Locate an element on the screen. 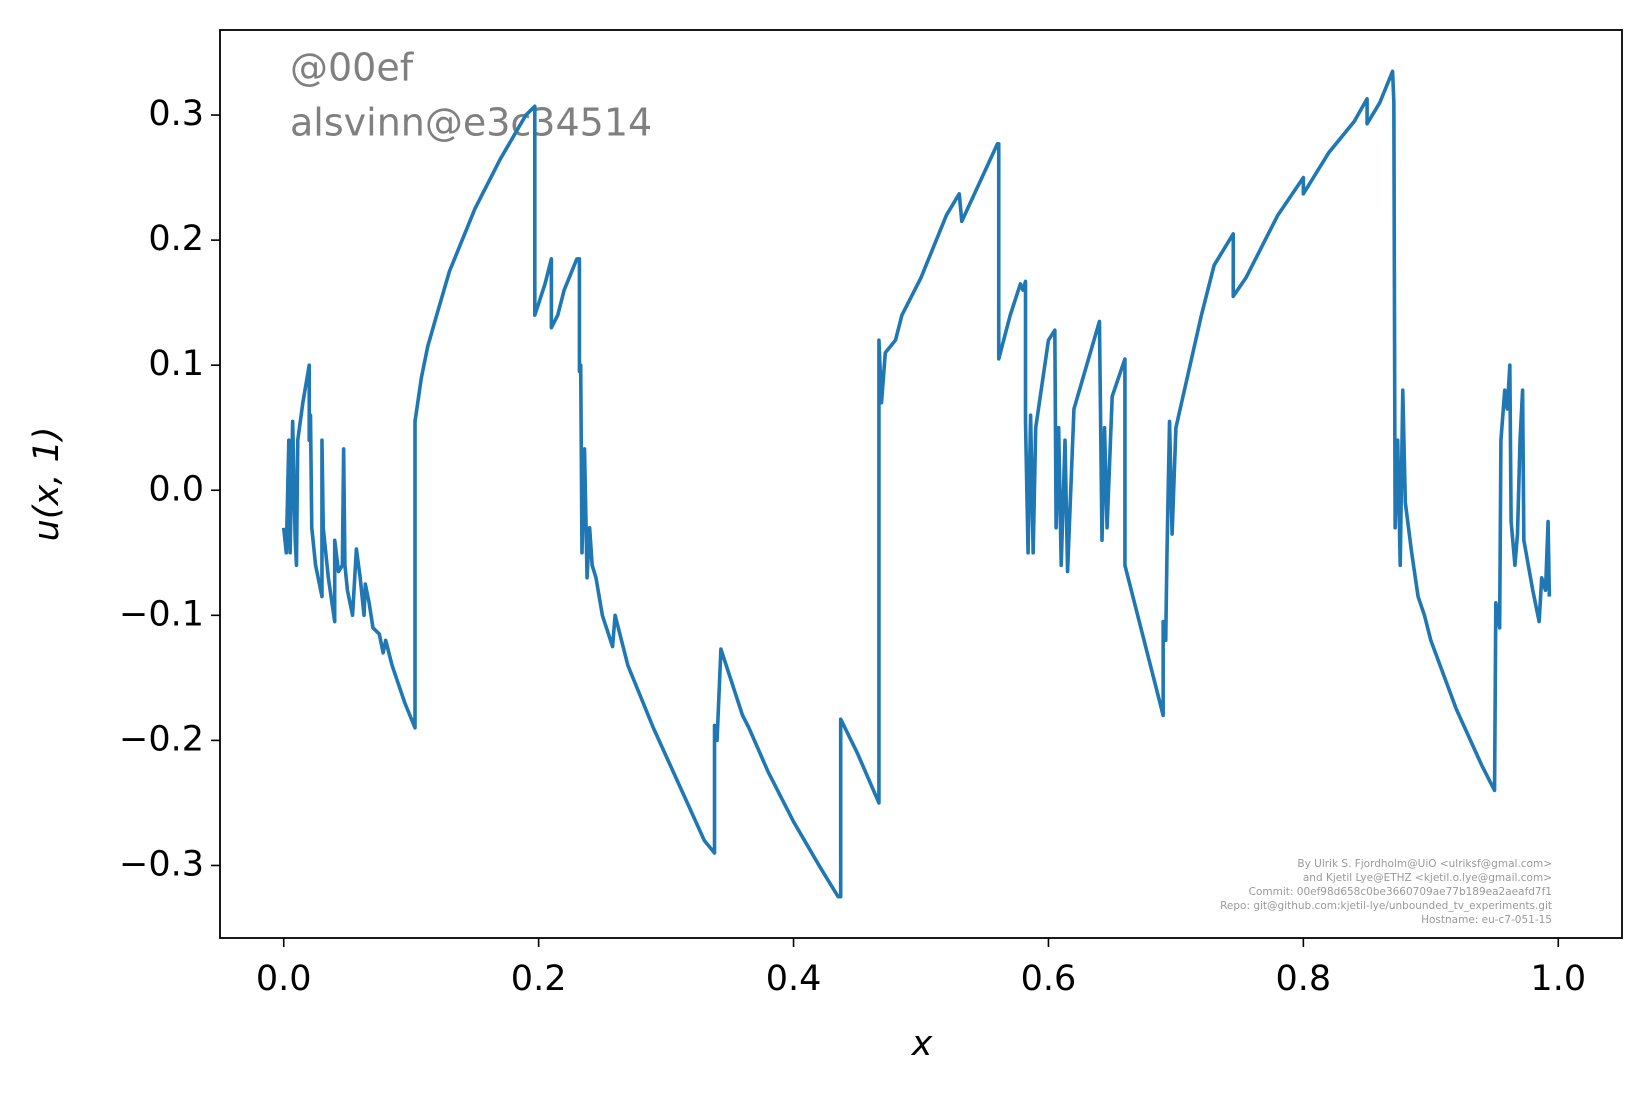  y-tick-label: 0.2 is located at coordinates (176, 239).